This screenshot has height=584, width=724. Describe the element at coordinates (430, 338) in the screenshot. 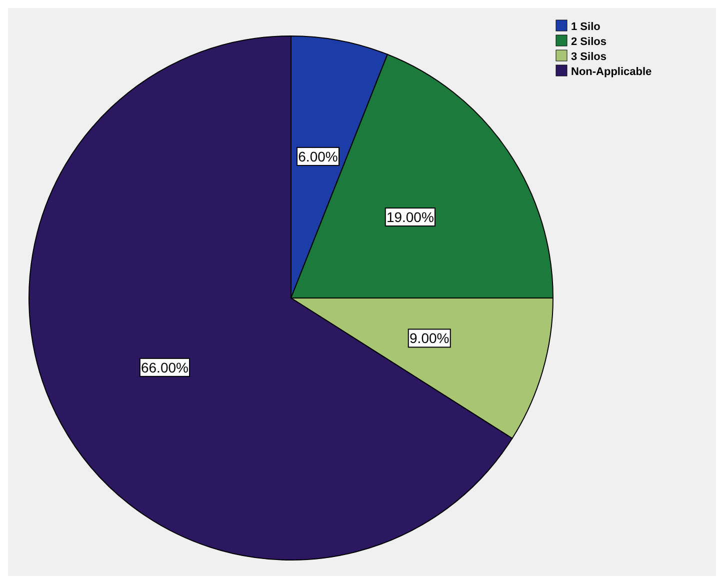

I see `data-label: 9.00%` at that location.